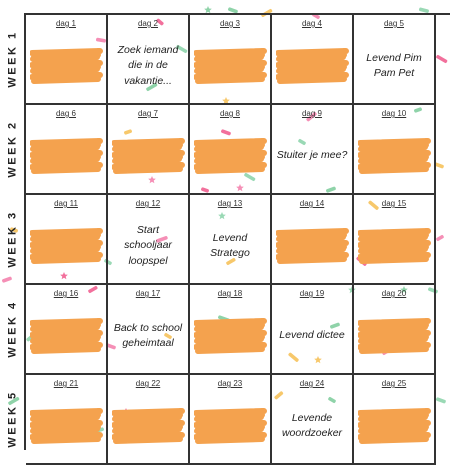  Describe the element at coordinates (312, 335) in the screenshot. I see `activity-text: Levend dictee` at that location.